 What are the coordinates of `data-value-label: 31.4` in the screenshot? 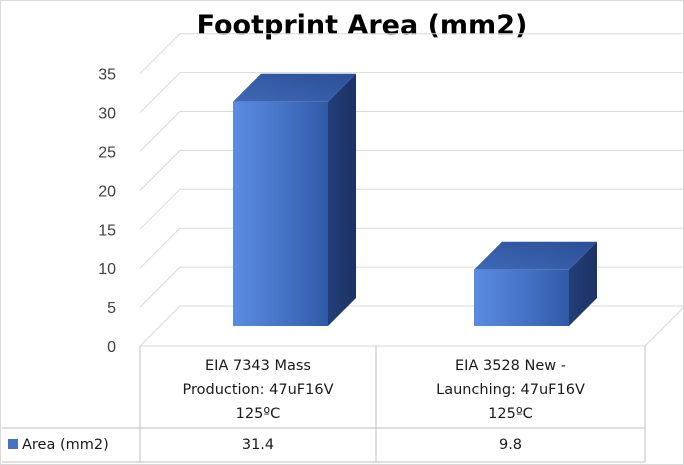 It's located at (258, 445).